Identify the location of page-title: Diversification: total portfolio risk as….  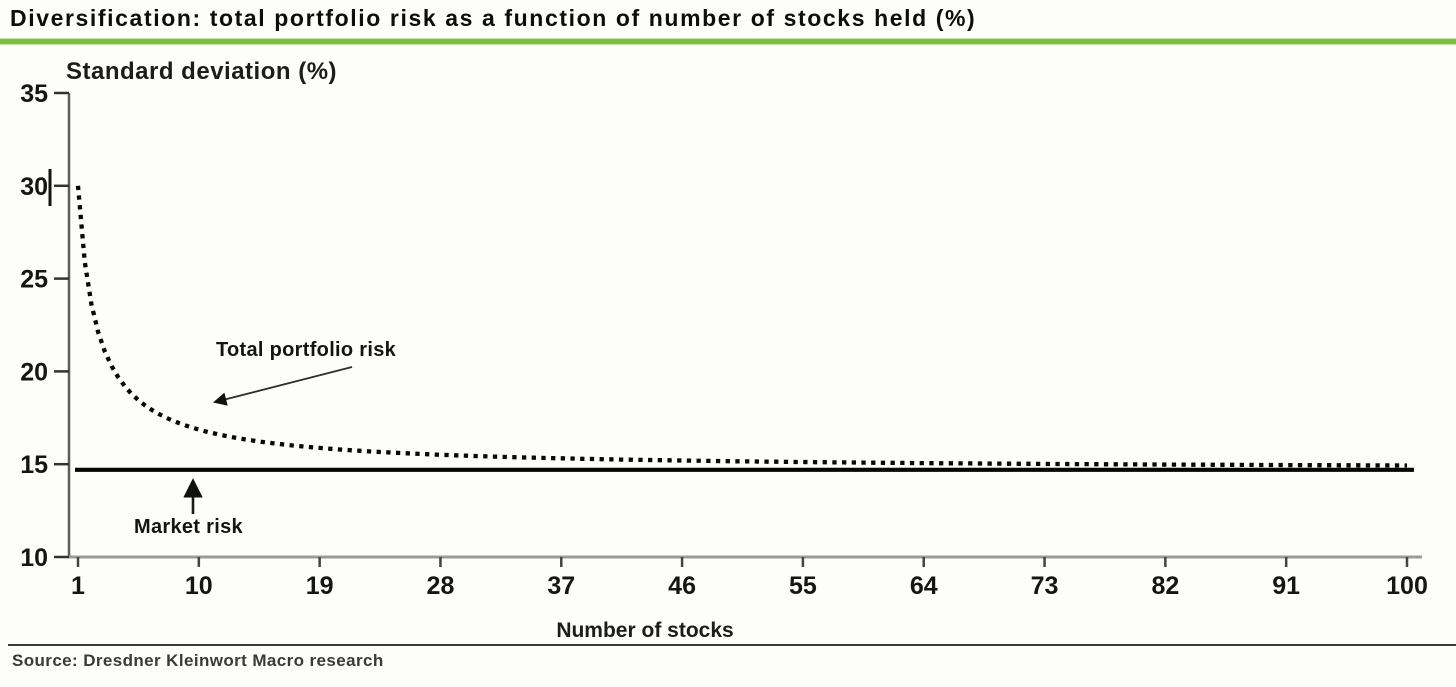
(493, 18).